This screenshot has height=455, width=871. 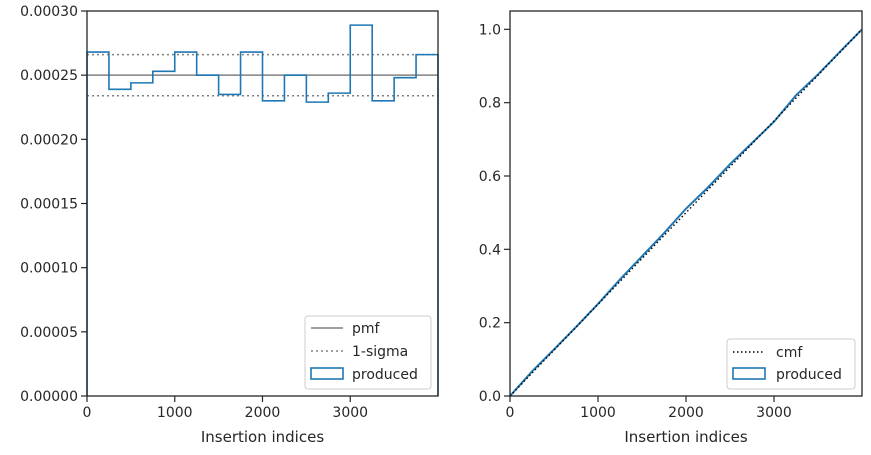 I want to click on y-tick-label: 0.00025, so click(x=49, y=76).